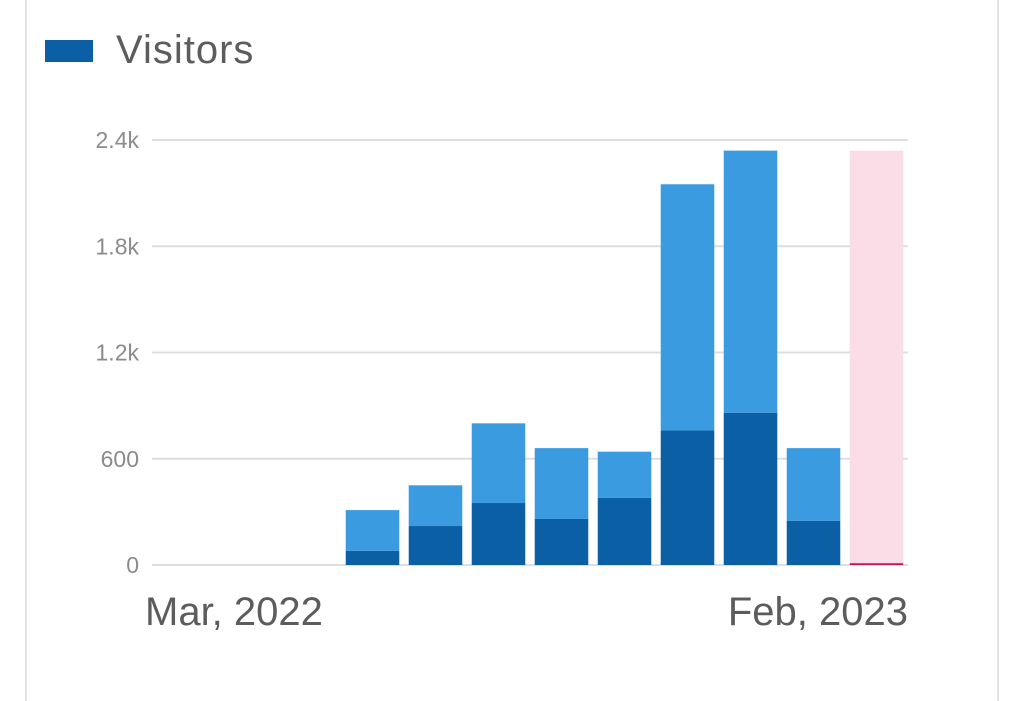  Describe the element at coordinates (69, 50) in the screenshot. I see `legend-swatch` at that location.